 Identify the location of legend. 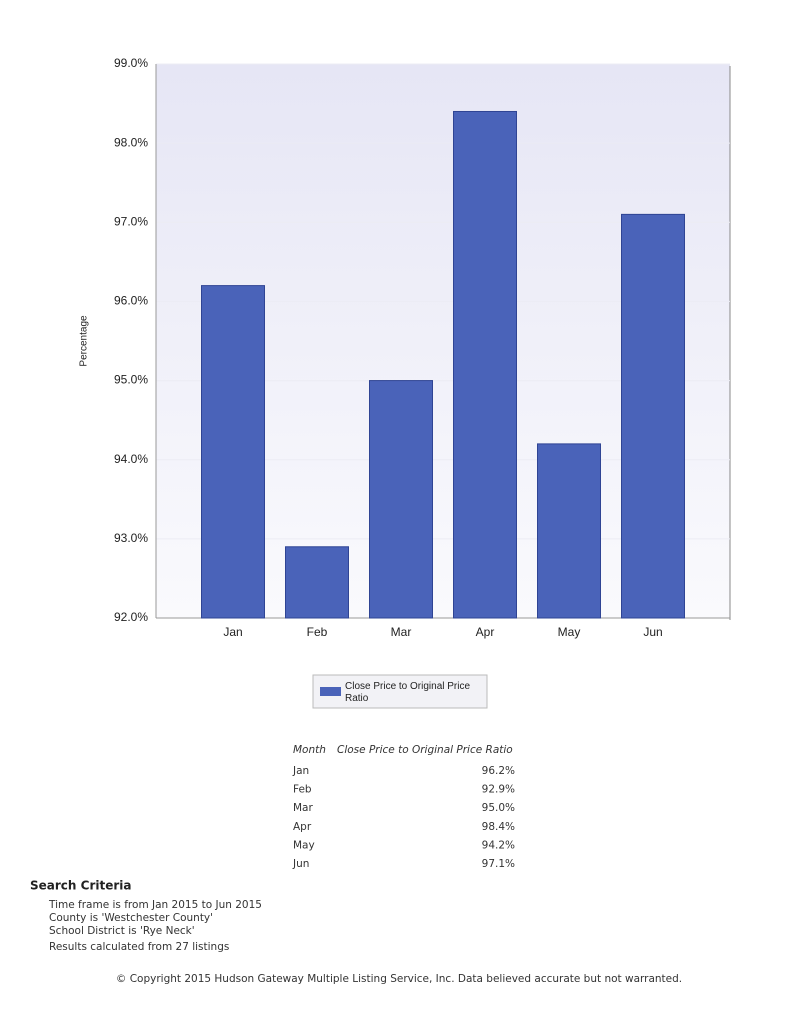
(400, 691).